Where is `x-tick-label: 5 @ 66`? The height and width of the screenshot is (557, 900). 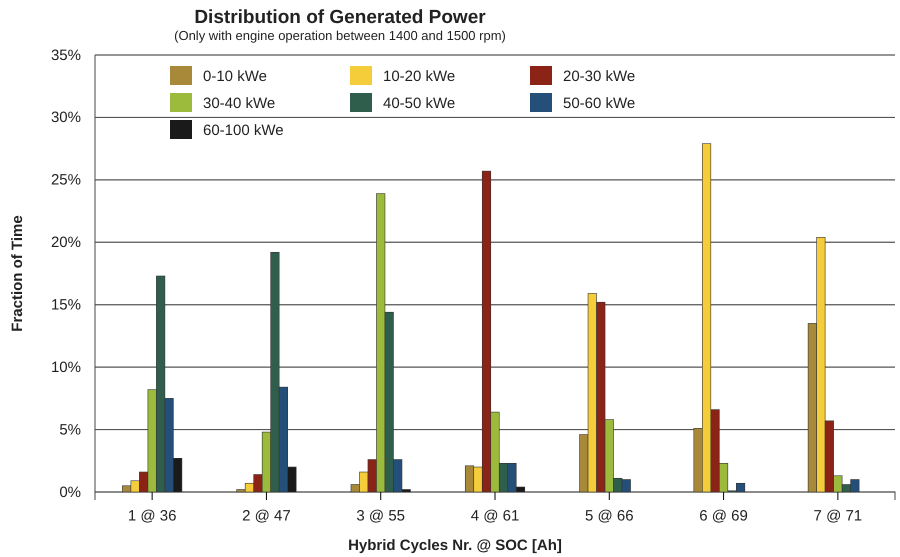
x-tick-label: 5 @ 66 is located at coordinates (609, 516).